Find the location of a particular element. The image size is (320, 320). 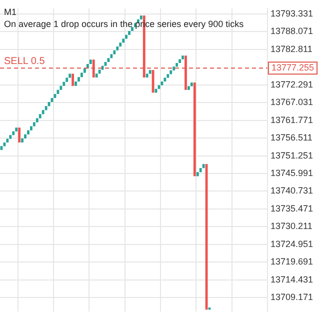

y-tick-label: 13745.991 is located at coordinates (292, 173).